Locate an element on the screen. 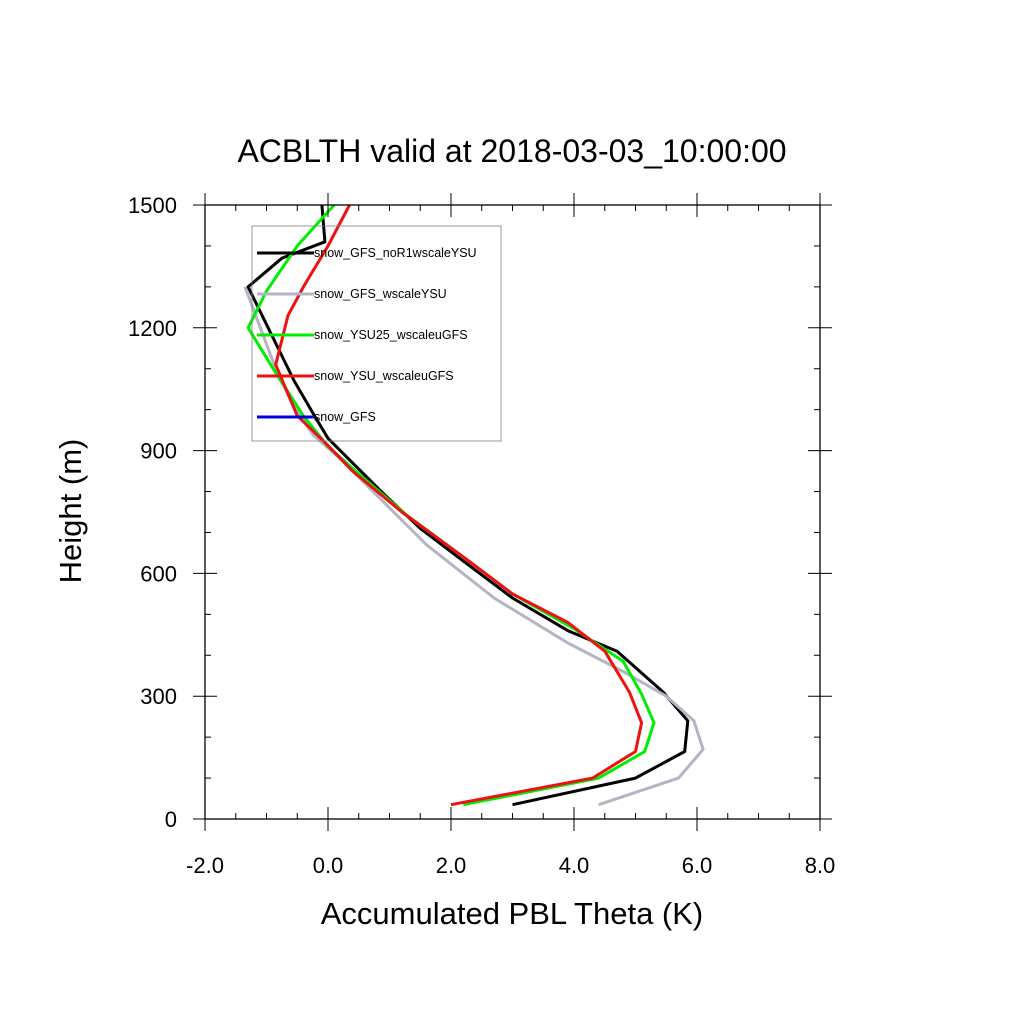  x-tick-label-1: 0.0 is located at coordinates (328, 865).